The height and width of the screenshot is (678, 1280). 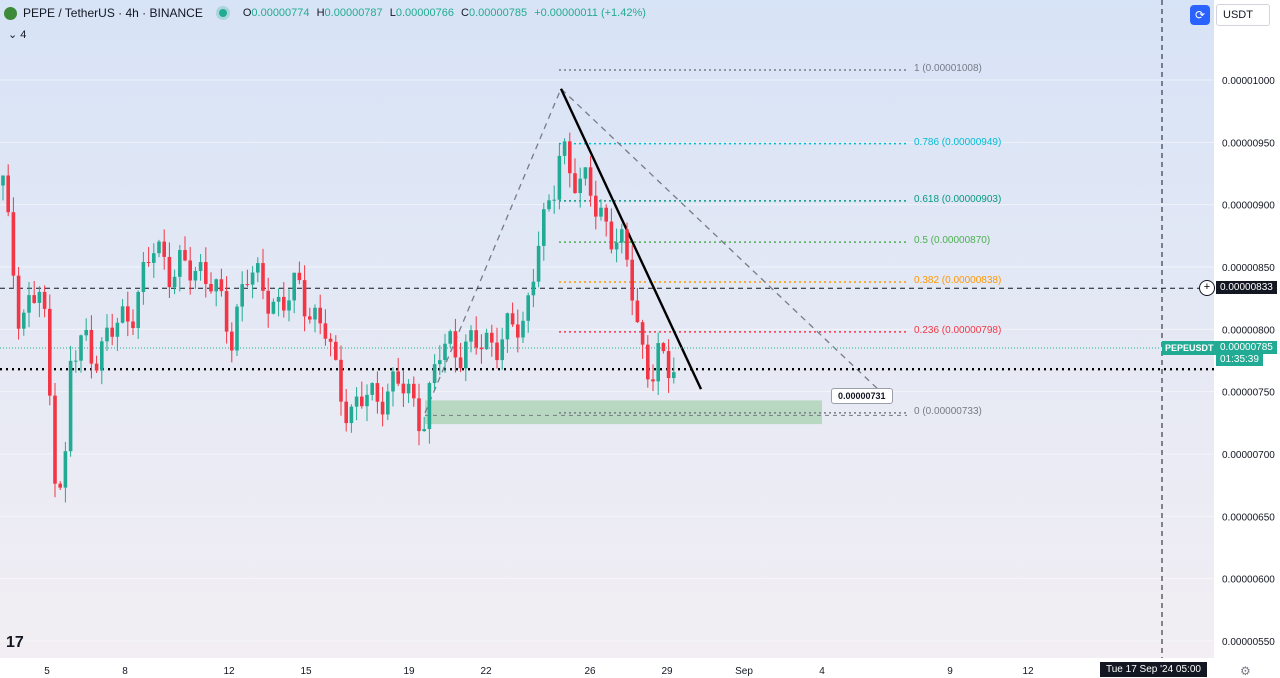 I want to click on indicator-toggle: ⌄ 4, so click(x=17, y=35).